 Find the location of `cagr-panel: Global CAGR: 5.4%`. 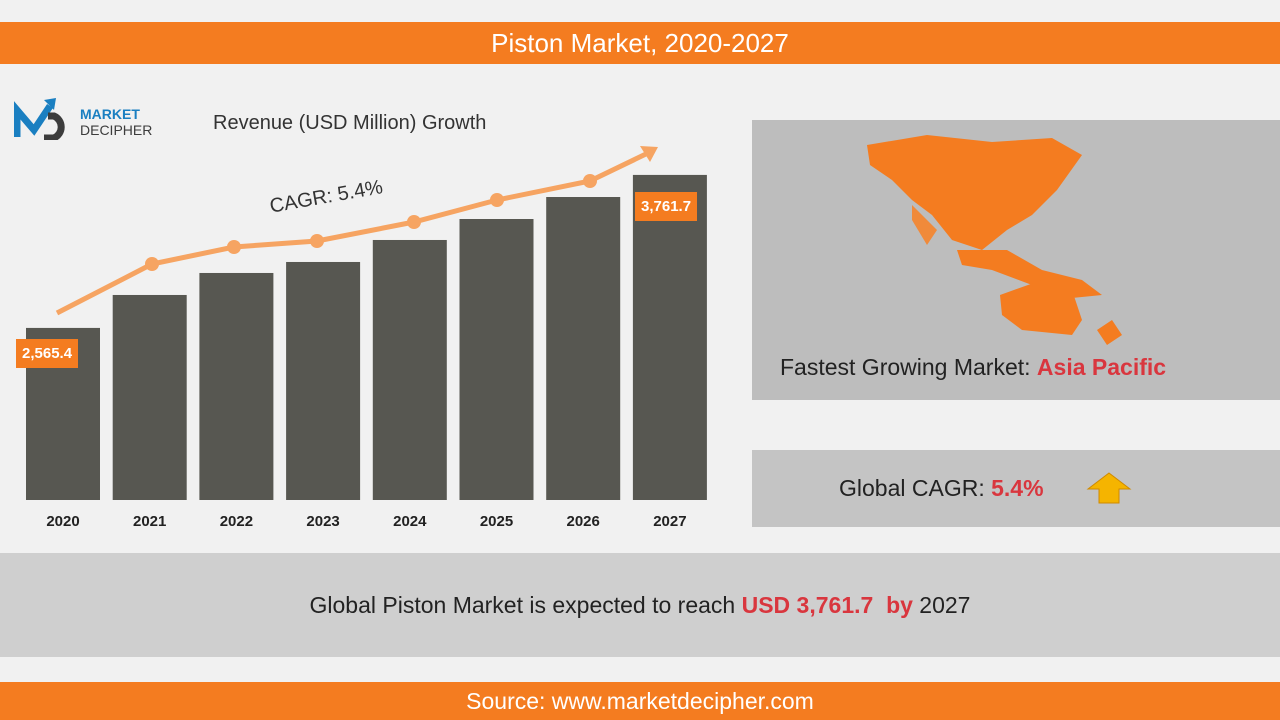

cagr-panel: Global CAGR: 5.4% is located at coordinates (1016, 488).